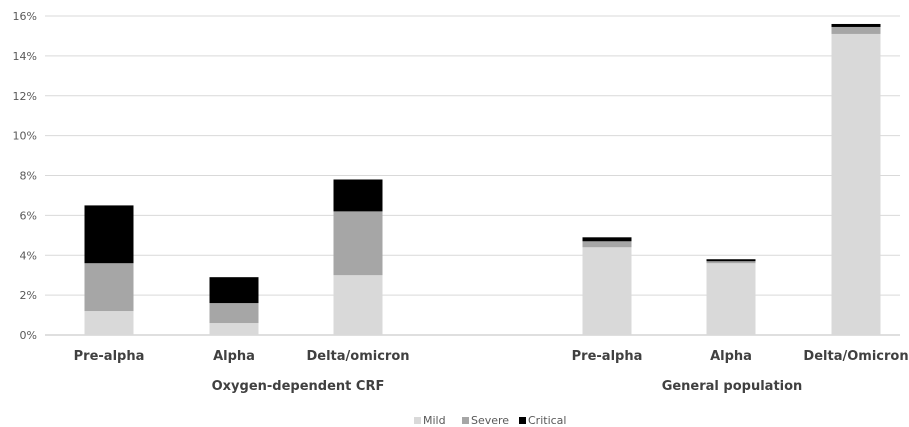 The width and height of the screenshot is (909, 427). Describe the element at coordinates (298, 386) in the screenshot. I see `group-label: Oxygen-dependent CRF` at that location.